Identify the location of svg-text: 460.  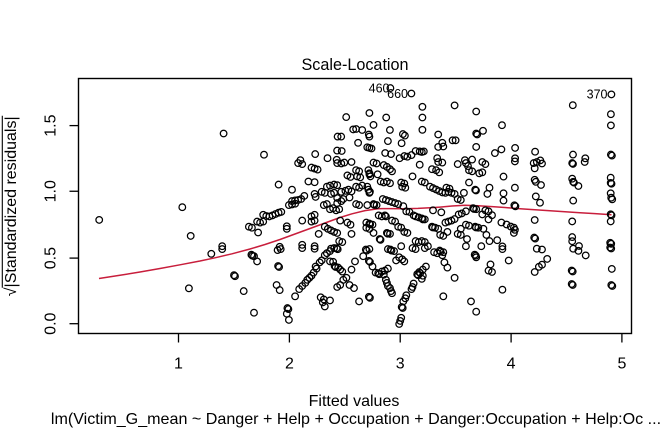
(379, 88).